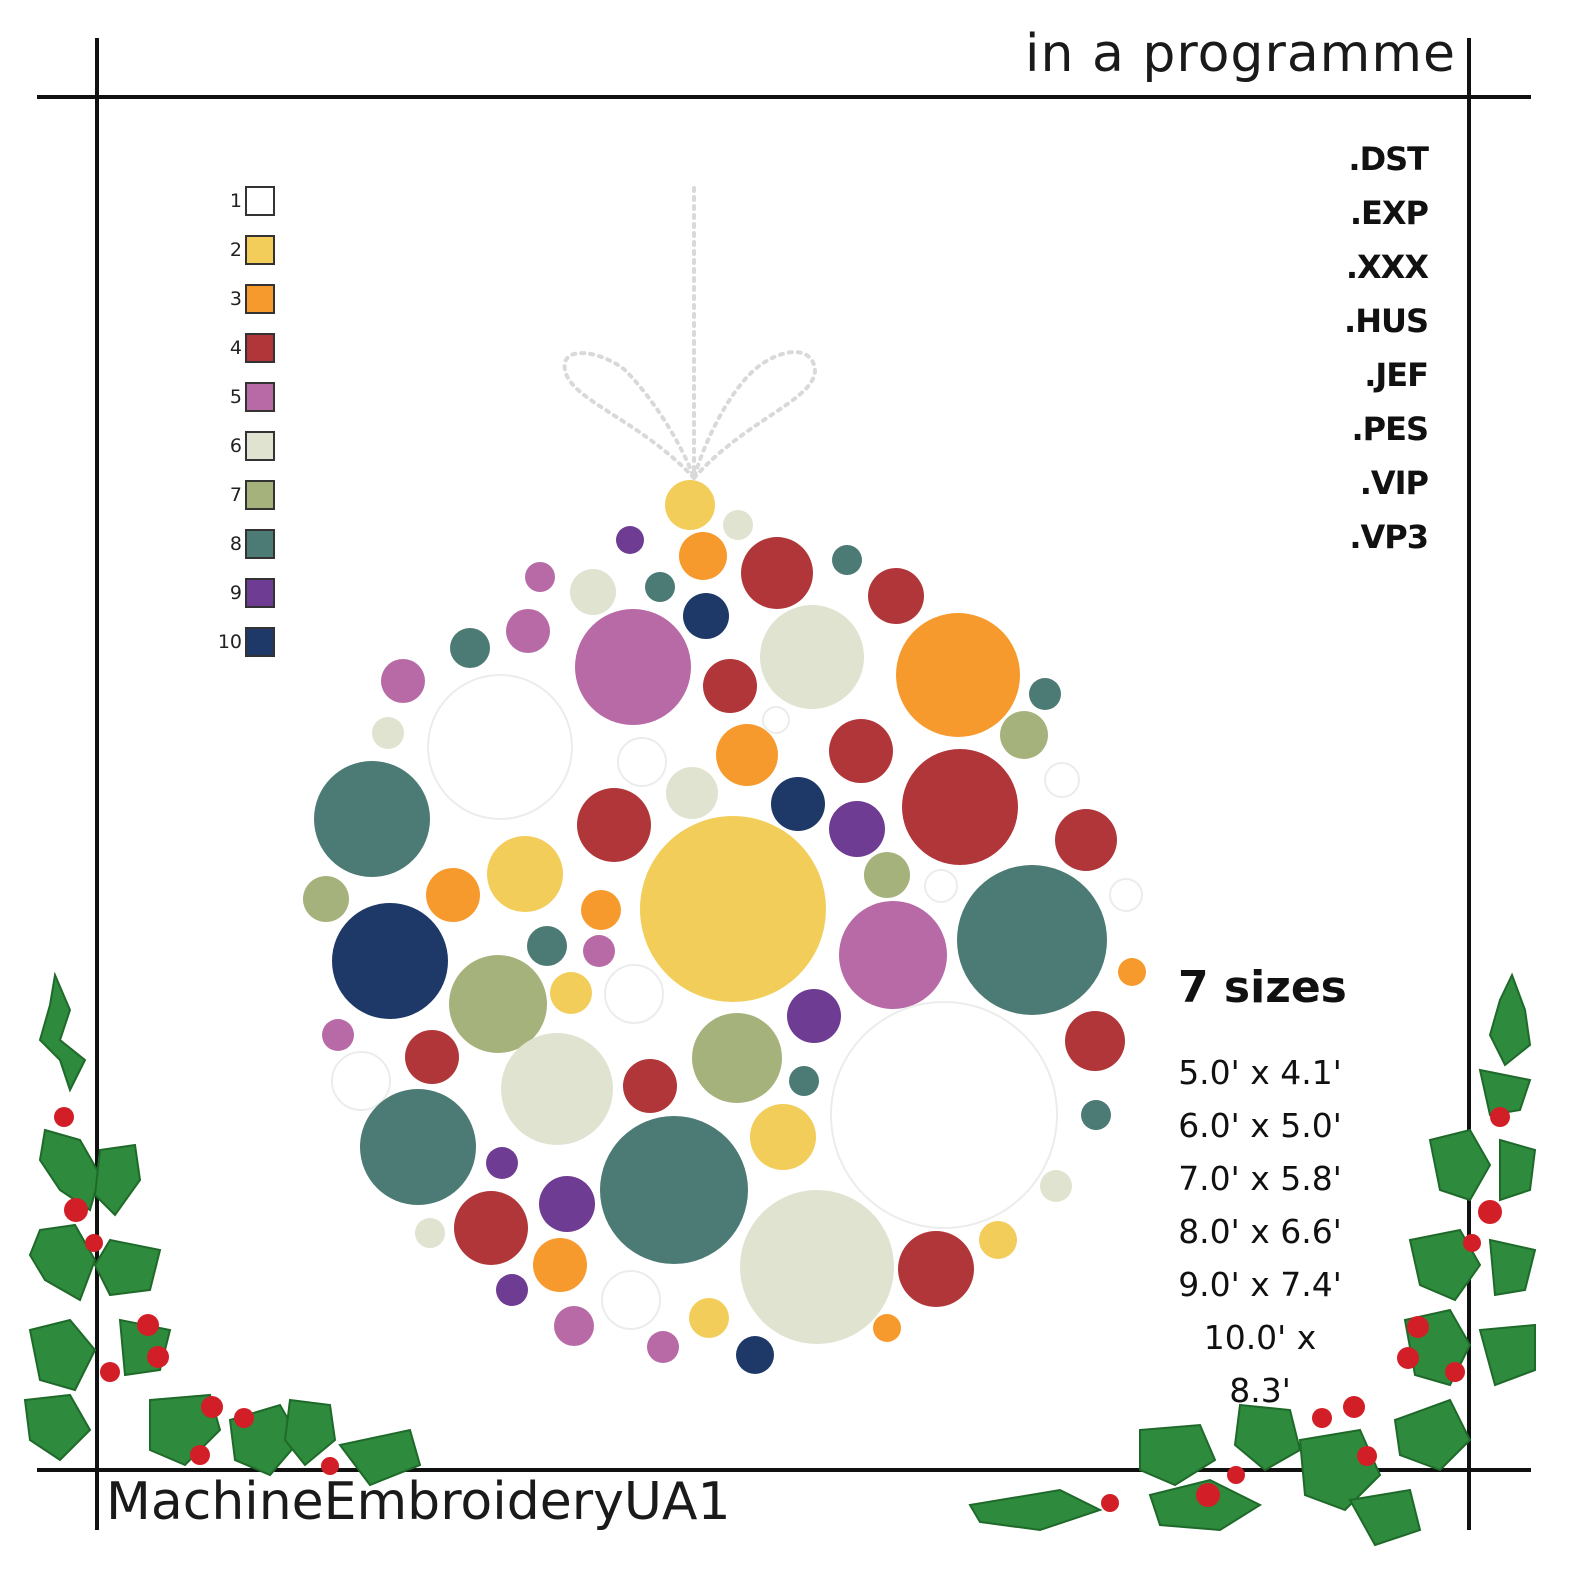 The height and width of the screenshot is (1588, 1588). Describe the element at coordinates (235, 347) in the screenshot. I see `palette-swatch-number: 4` at that location.